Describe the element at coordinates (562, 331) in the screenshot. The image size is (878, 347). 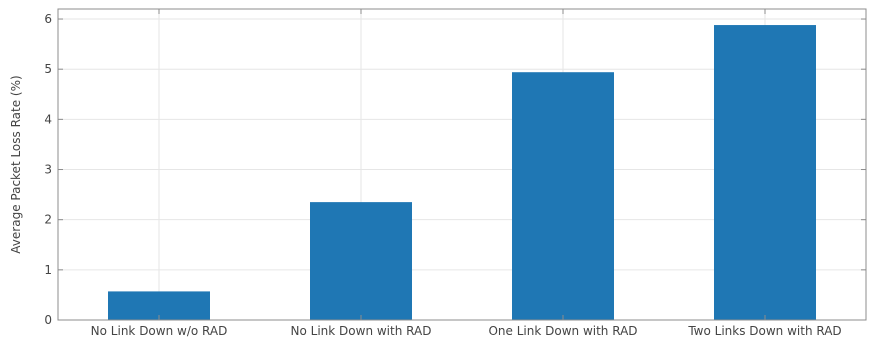
I see `x-tick-label: One Link Down with RAD` at that location.